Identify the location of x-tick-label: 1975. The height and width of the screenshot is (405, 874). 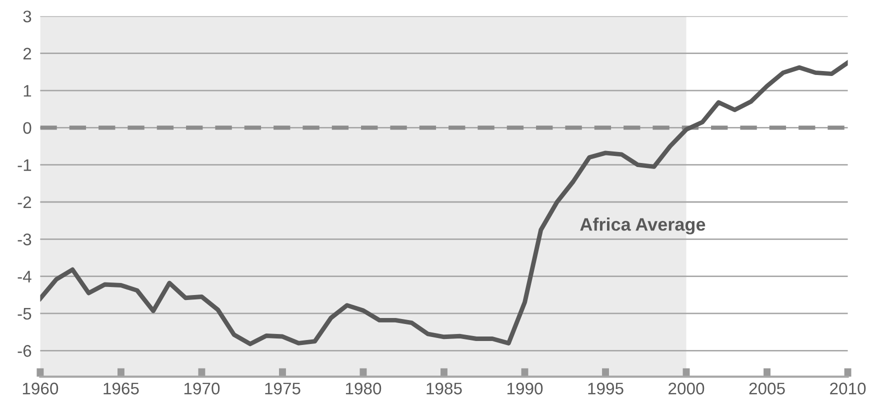
(282, 388).